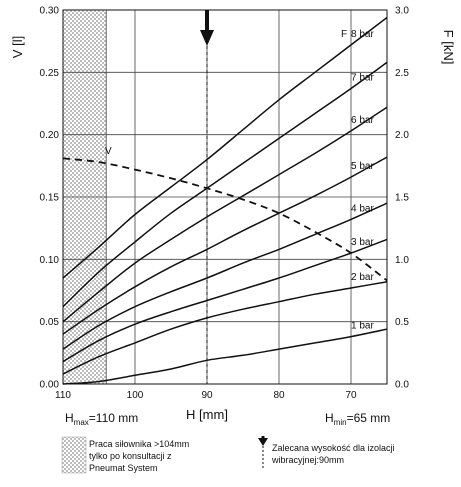  What do you see at coordinates (108, 151) in the screenshot?
I see `volume-series-label: V` at bounding box center [108, 151].